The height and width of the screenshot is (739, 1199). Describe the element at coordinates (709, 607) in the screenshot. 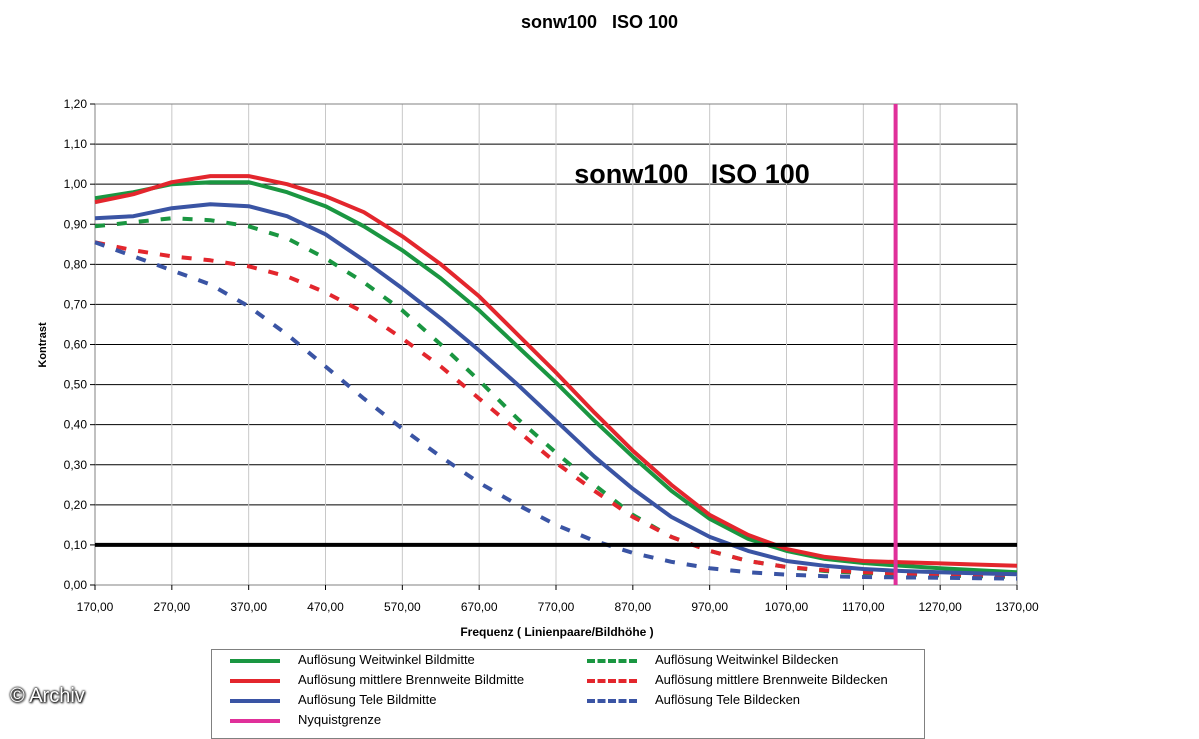

I see `x-tick-label: 970,00` at that location.